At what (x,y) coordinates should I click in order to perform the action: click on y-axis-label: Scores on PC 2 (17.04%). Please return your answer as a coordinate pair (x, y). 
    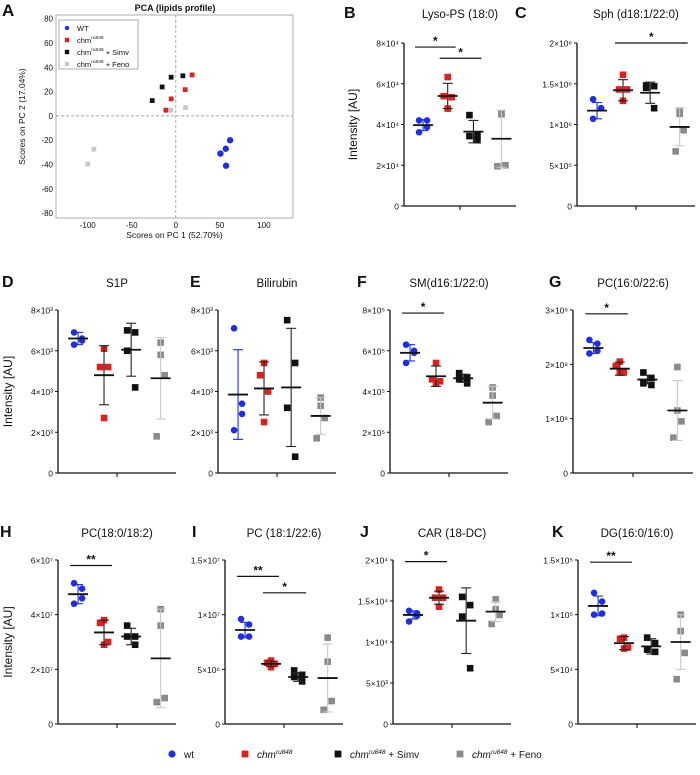
    Looking at the image, I should click on (22, 116).